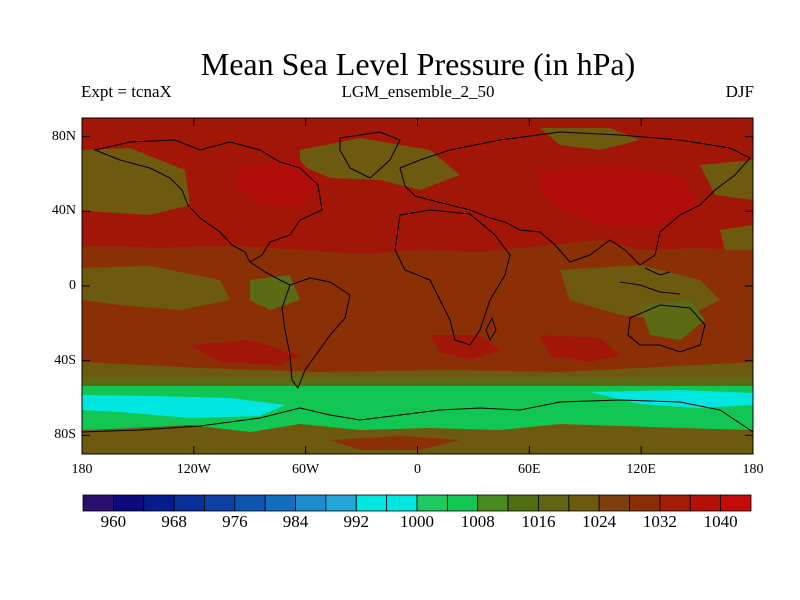  I want to click on field-high-south-atl, so click(465, 347).